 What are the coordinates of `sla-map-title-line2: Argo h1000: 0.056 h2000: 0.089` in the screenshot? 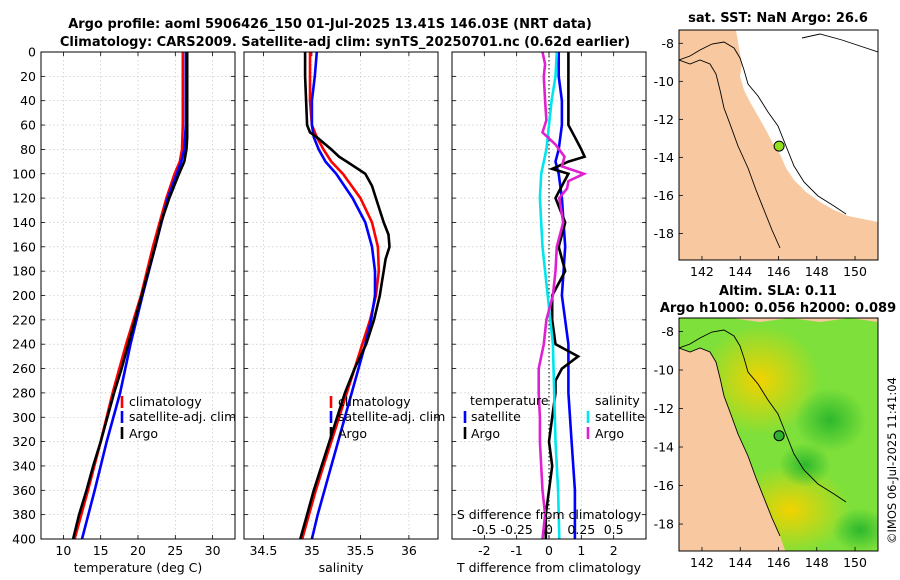 It's located at (778, 308).